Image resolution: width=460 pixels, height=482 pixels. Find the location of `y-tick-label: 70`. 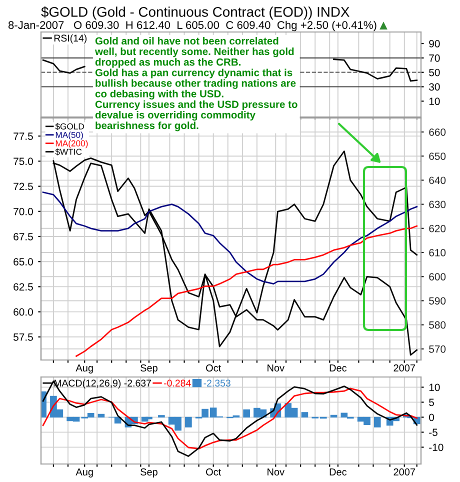

y-tick-label: 70 is located at coordinates (434, 58).